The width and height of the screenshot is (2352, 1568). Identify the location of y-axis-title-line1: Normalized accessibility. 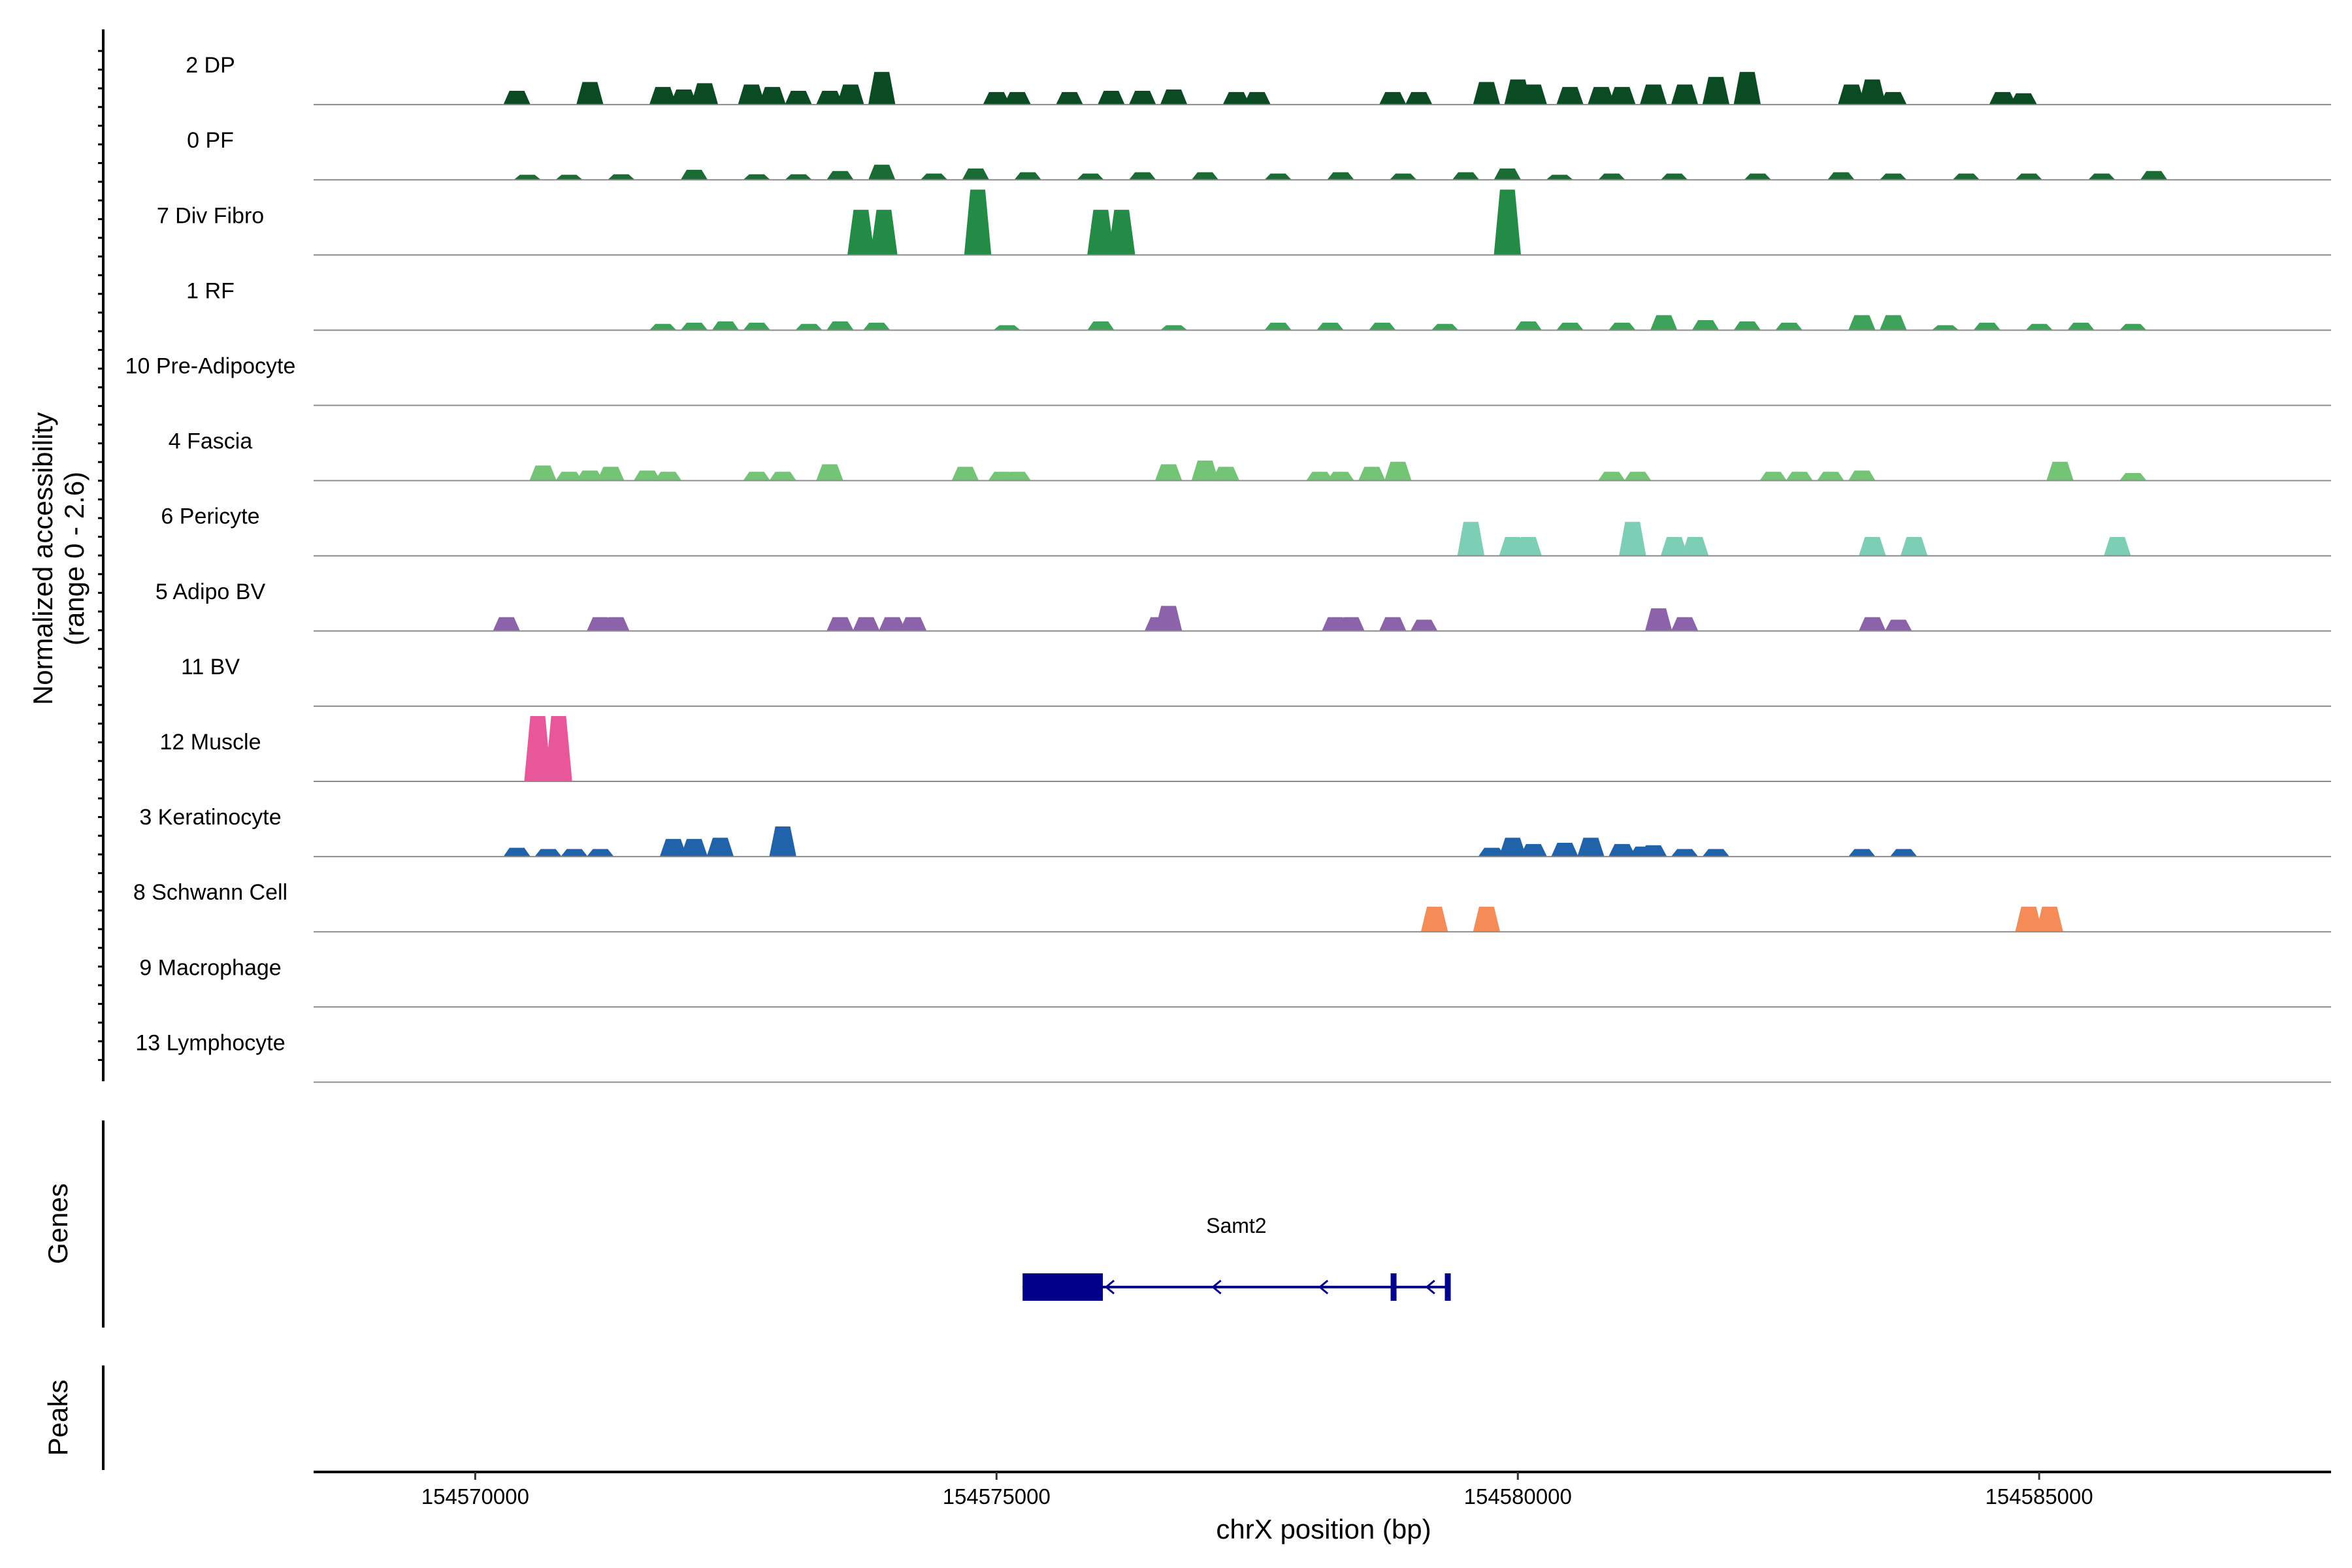
(42, 558).